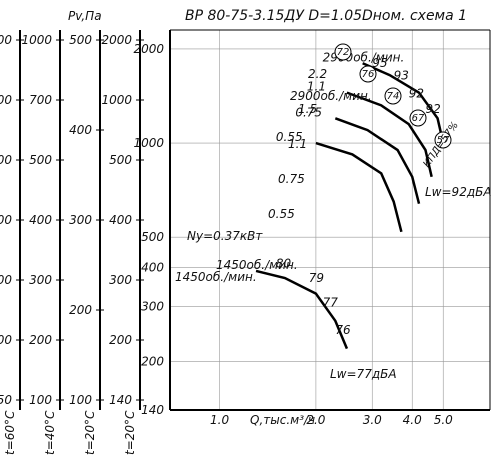 The image size is (500, 470). What do you see at coordinates (152, 362) in the screenshot?
I see `y-tick-label: 200` at bounding box center [152, 362].